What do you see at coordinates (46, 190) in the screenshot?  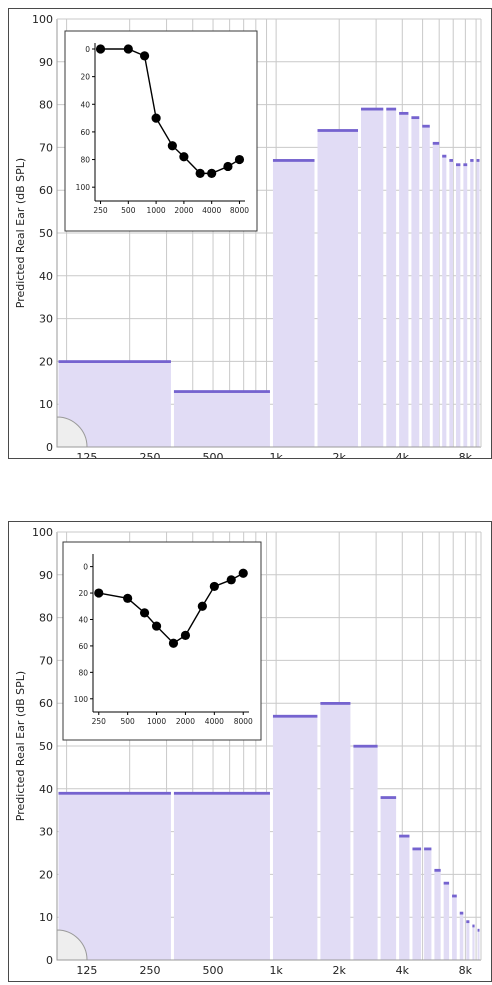 I see `y-tick-label: 60` at bounding box center [46, 190].